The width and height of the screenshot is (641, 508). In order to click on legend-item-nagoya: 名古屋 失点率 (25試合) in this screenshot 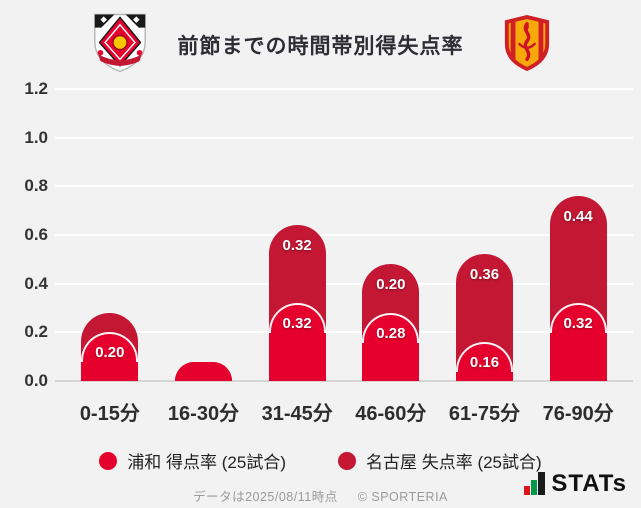, I will do `click(440, 460)`.